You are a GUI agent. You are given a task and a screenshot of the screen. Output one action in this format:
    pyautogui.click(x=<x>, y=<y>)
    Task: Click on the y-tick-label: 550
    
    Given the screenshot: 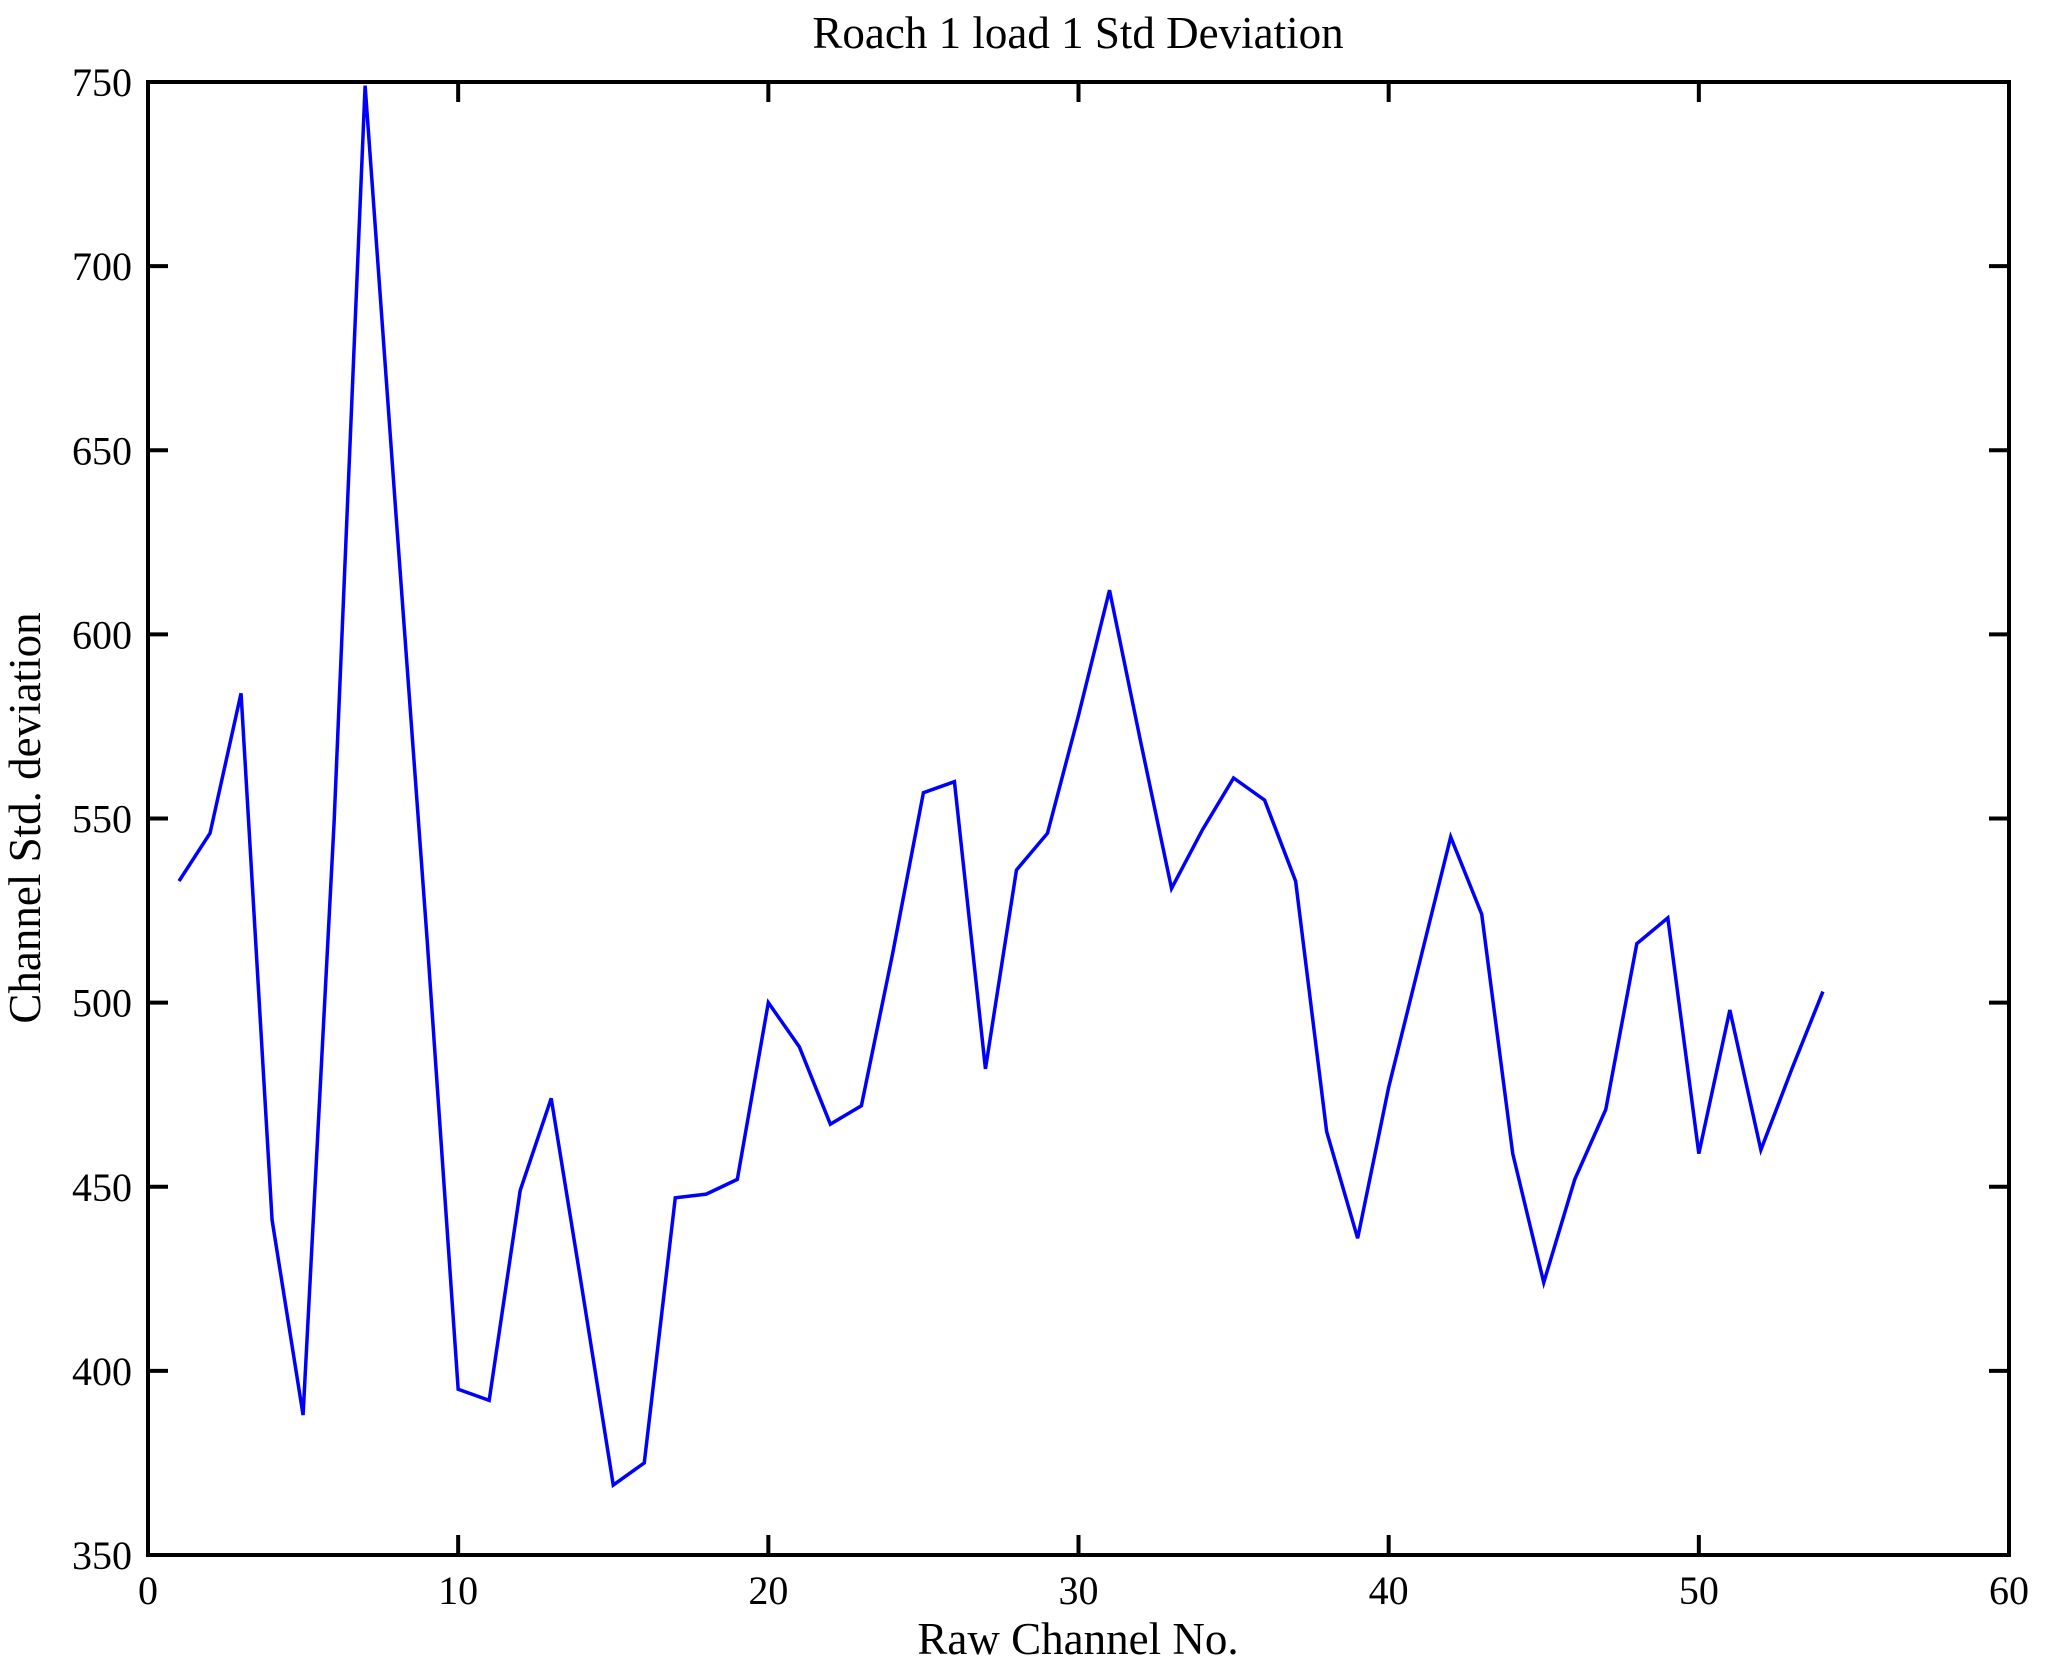 What is the action you would take?
    pyautogui.click(x=102, y=819)
    